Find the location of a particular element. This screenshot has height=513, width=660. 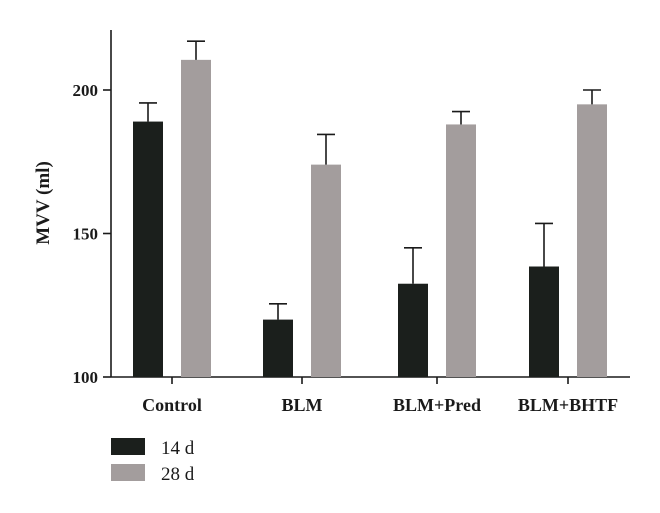

y-axis-title: MVV (ml) is located at coordinates (43, 203).